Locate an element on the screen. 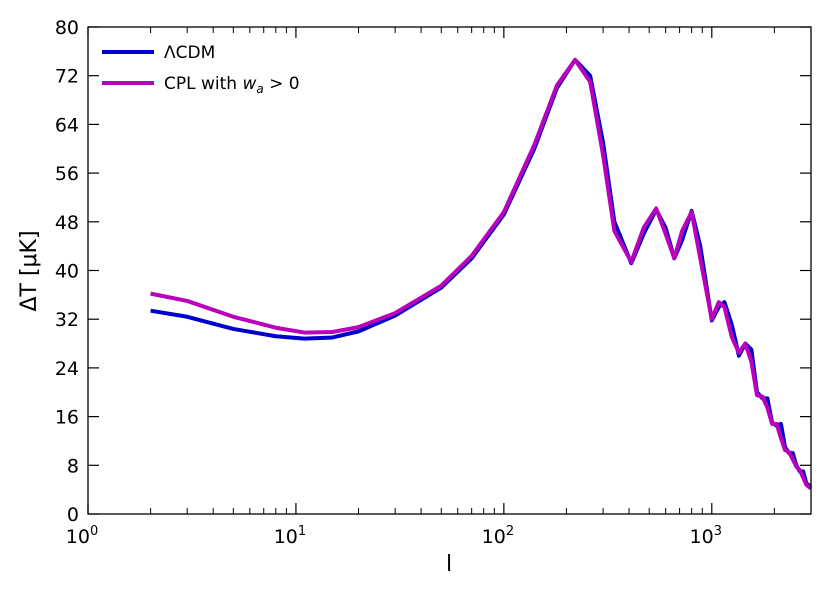  y-tick-label: 72 is located at coordinates (67, 77).